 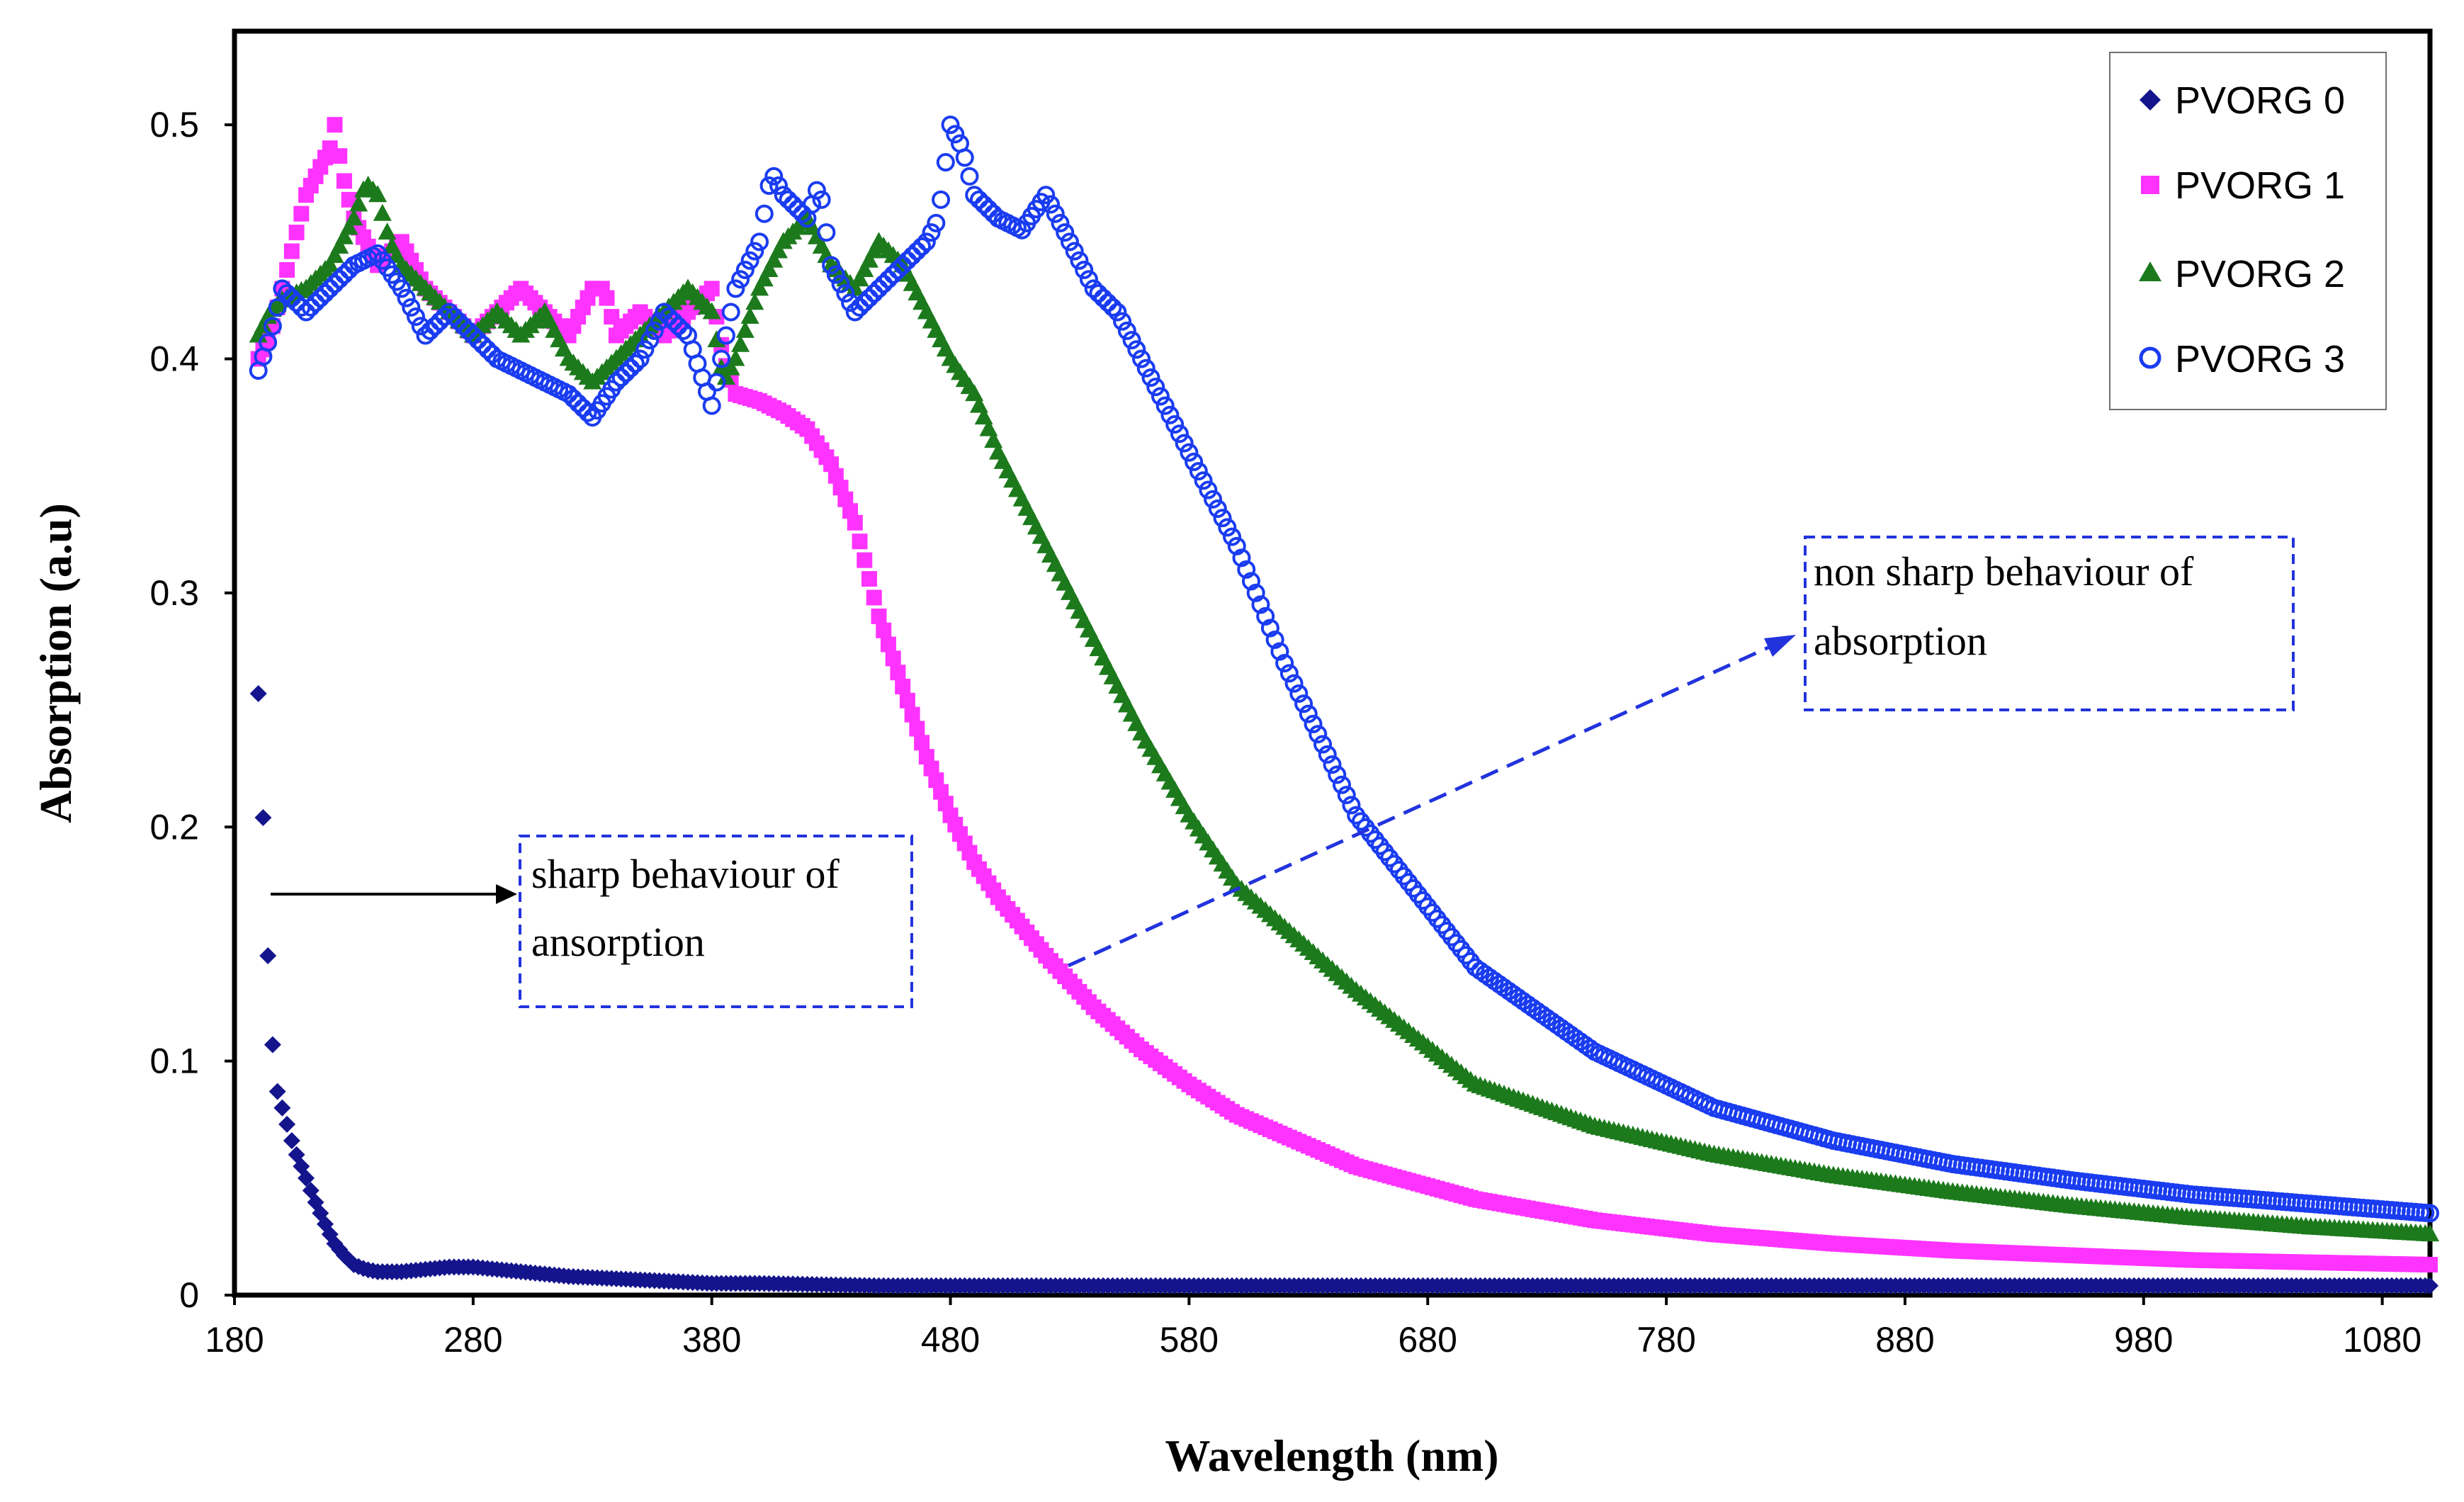 I want to click on sharp-annotation-line-2: ansorption, so click(x=618, y=942).